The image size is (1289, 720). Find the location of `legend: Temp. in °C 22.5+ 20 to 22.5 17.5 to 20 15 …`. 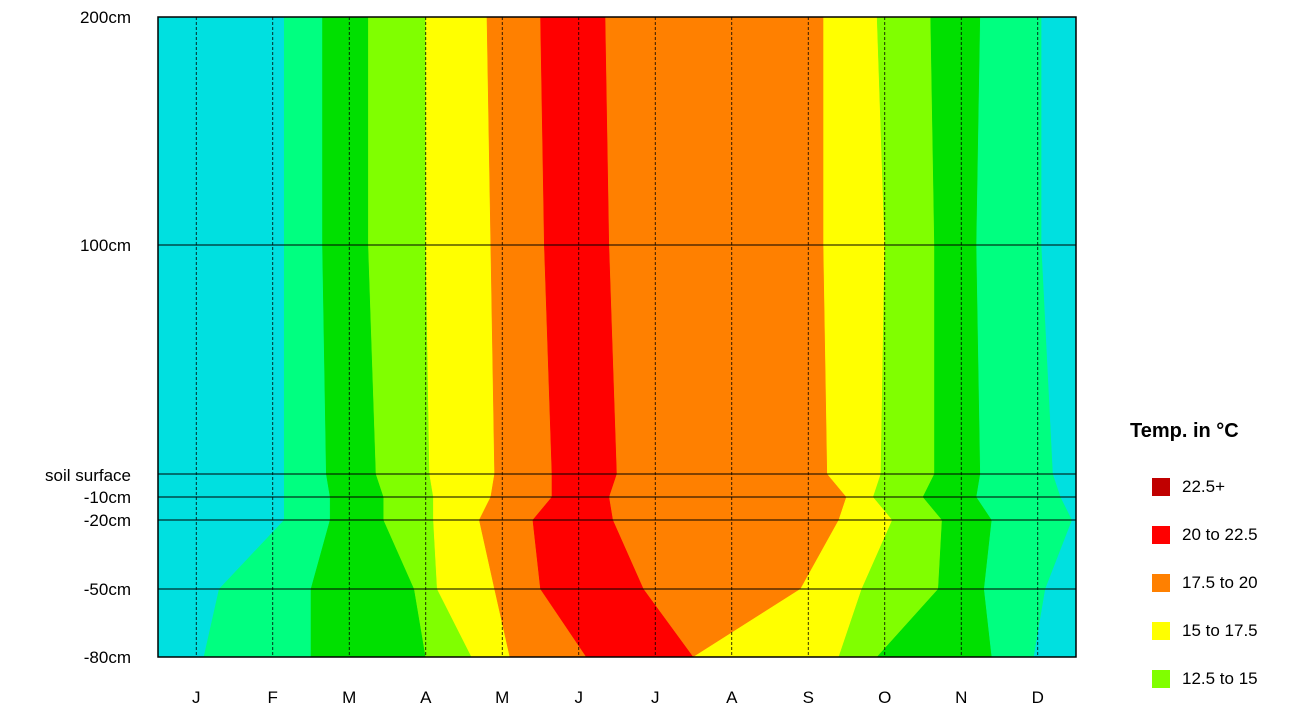

legend: Temp. in °C 22.5+ 20 to 22.5 17.5 to 20 15 … is located at coordinates (1208, 561).